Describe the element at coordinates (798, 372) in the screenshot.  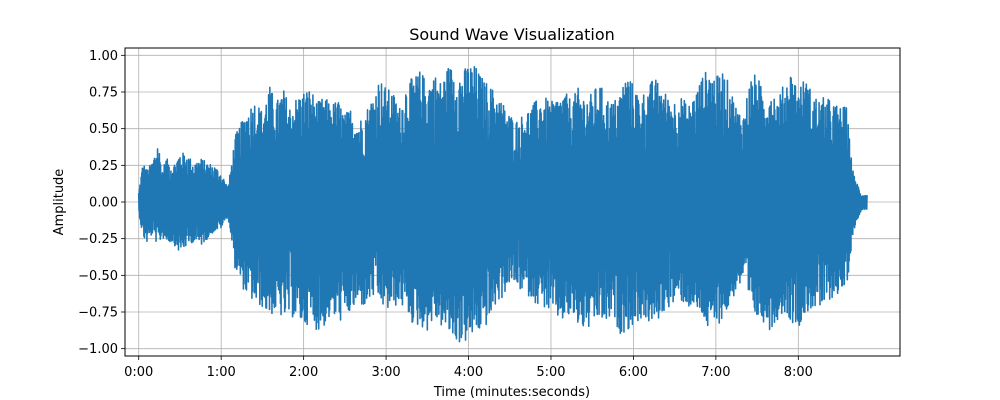
I see `x-tick-label: 8:00` at that location.